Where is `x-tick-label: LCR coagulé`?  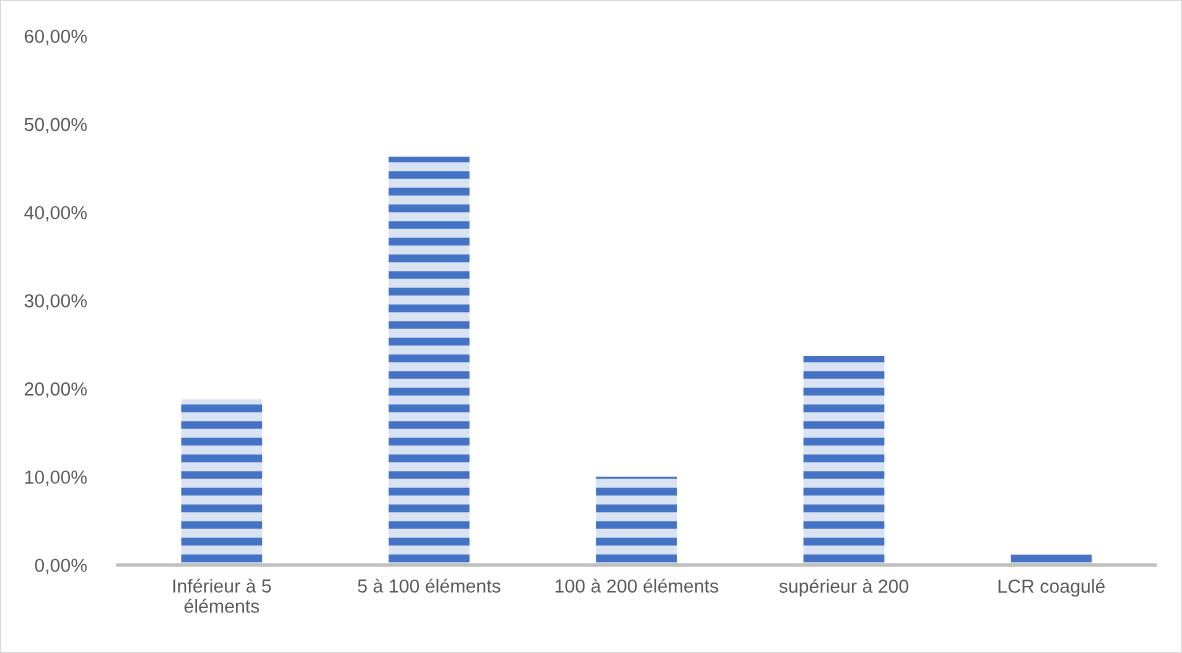 x-tick-label: LCR coagulé is located at coordinates (1051, 587).